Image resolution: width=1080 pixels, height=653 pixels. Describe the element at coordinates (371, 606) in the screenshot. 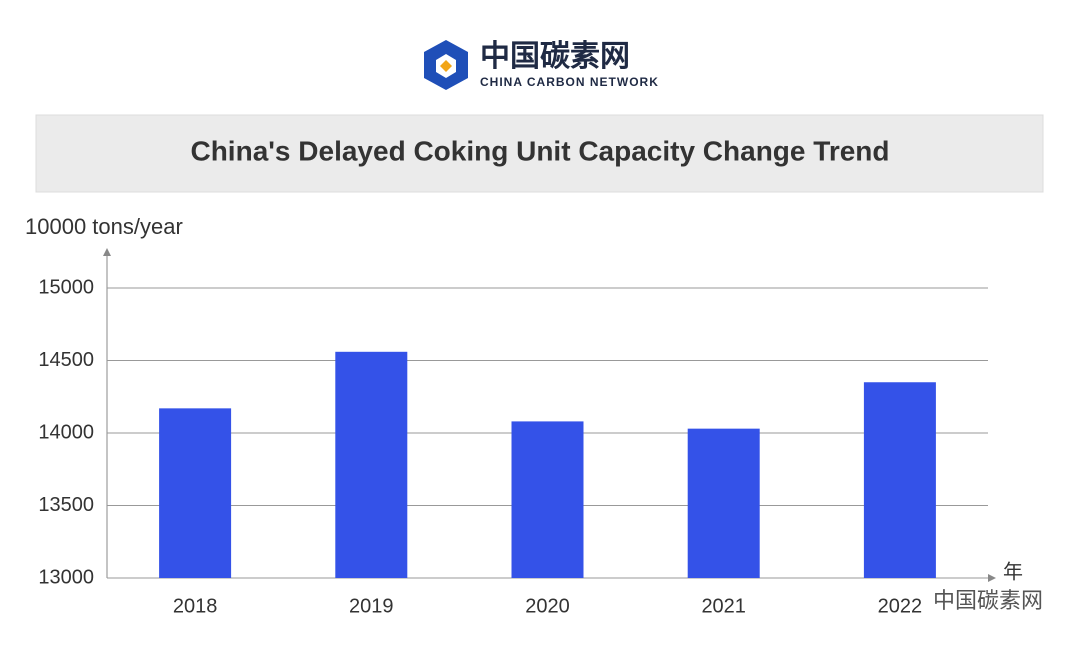

I see `x-tick-label: 2019` at that location.